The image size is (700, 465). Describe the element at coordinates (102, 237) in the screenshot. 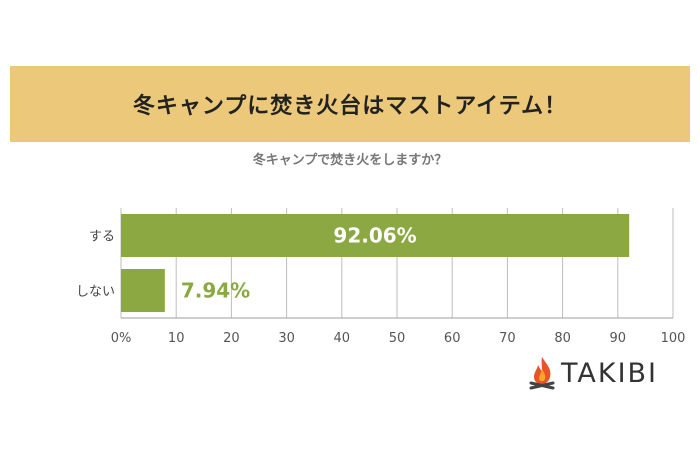

I see `category-label-0: する` at that location.